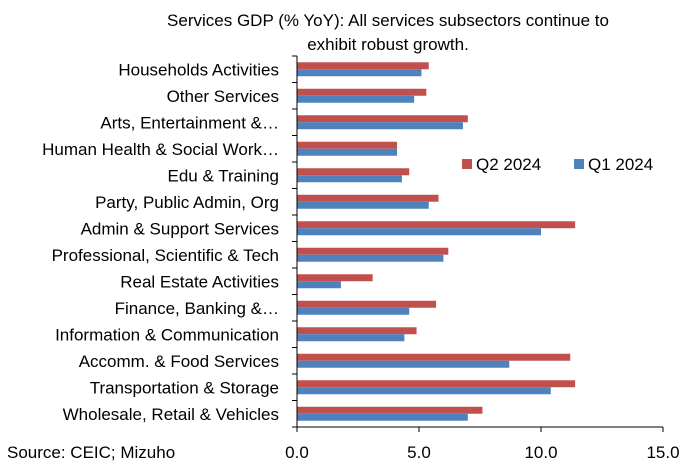 Image resolution: width=685 pixels, height=466 pixels. What do you see at coordinates (180, 228) in the screenshot?
I see `category-label: Admin & Support Services` at bounding box center [180, 228].